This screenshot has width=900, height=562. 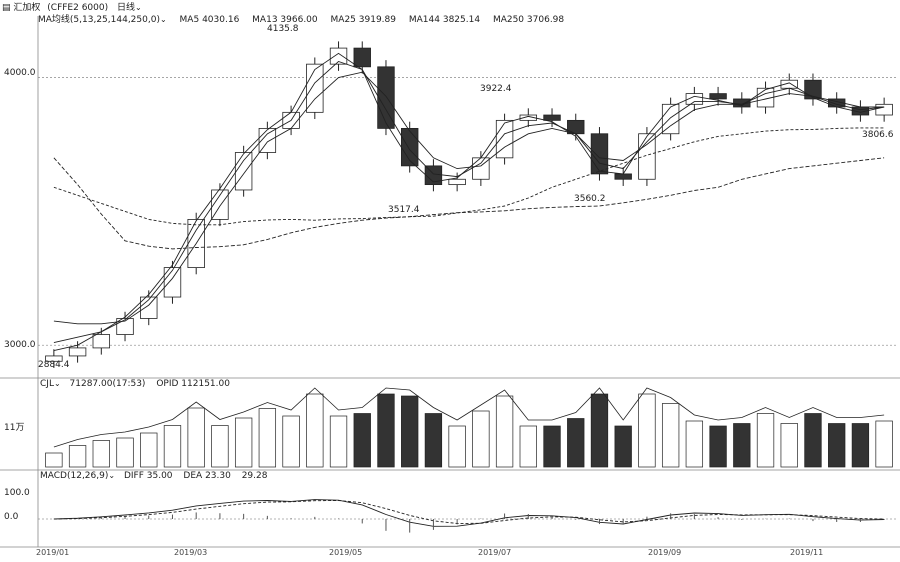 What do you see at coordinates (47, 384) in the screenshot?
I see `volume-indicator: CJL` at bounding box center [47, 384].